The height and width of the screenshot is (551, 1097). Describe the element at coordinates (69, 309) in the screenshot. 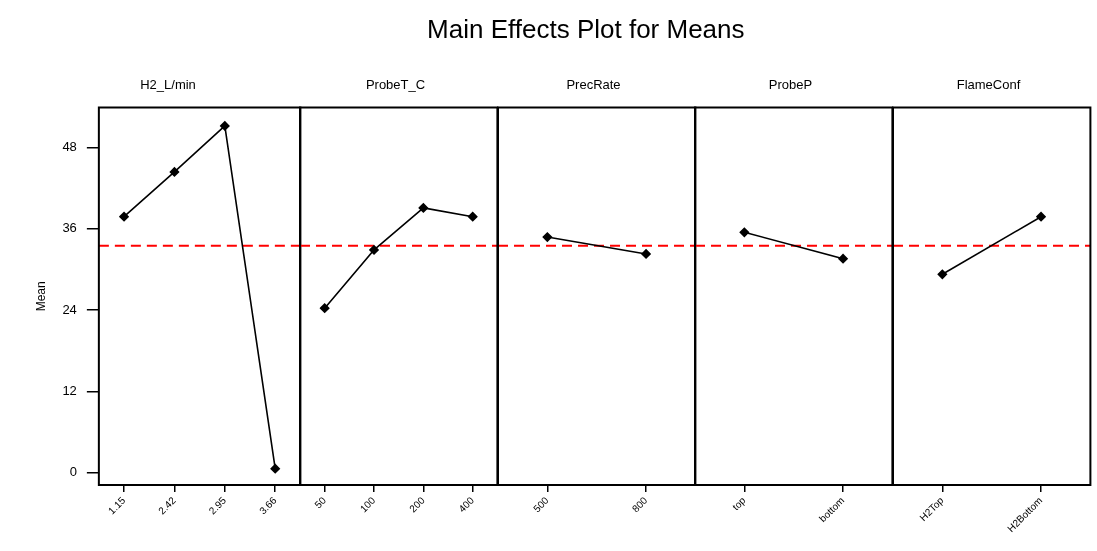

I see `y-tick-label: 24` at that location.